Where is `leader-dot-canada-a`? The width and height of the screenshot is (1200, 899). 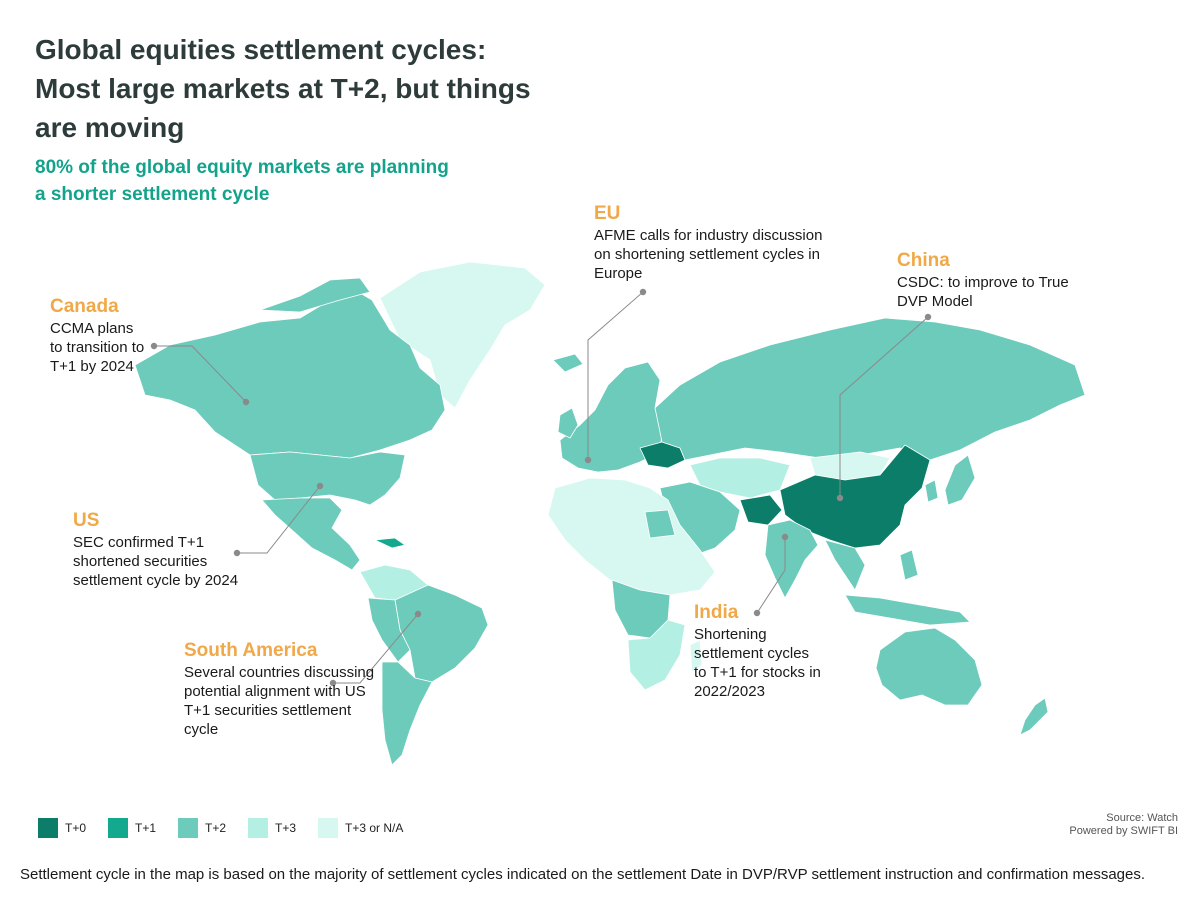 leader-dot-canada-a is located at coordinates (154, 346).